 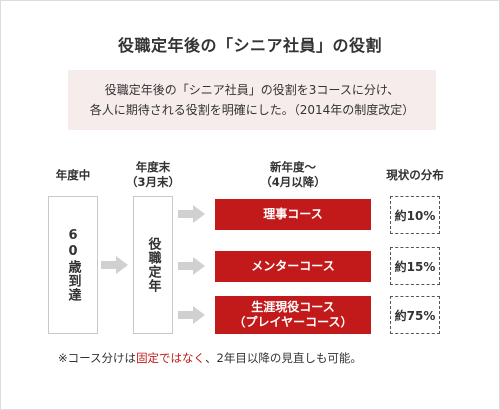 I want to click on stage-box-age-60: 60歳到達, so click(x=73, y=265).